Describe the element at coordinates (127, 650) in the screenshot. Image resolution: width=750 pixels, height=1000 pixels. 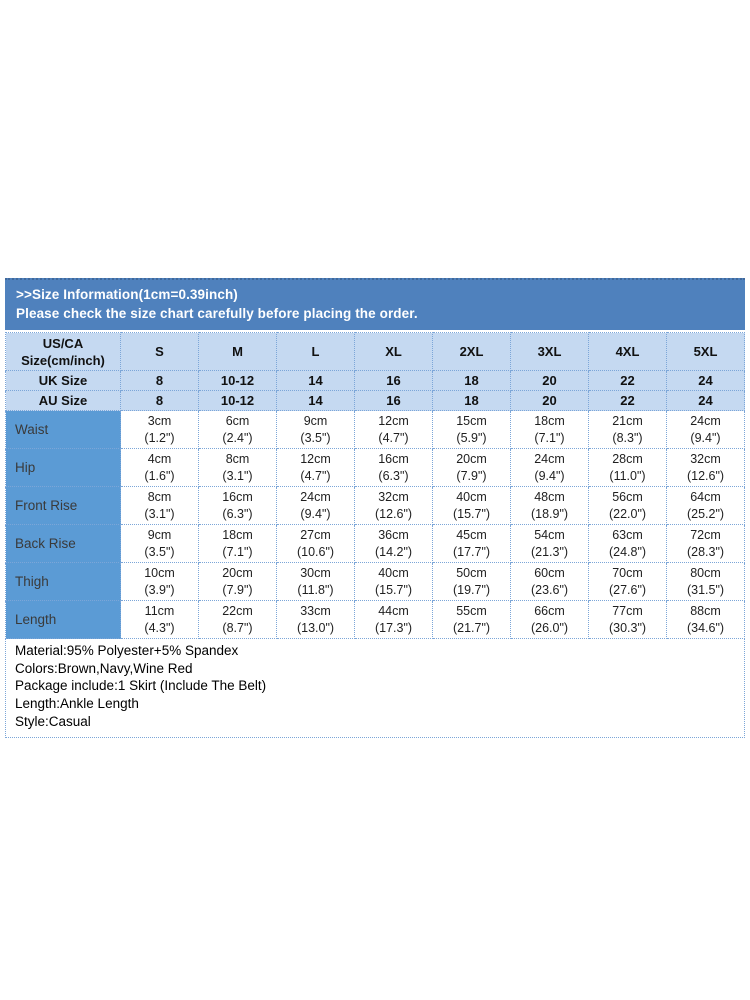
I see `detail-material: Material:95% Polyester+5% Spandex` at that location.